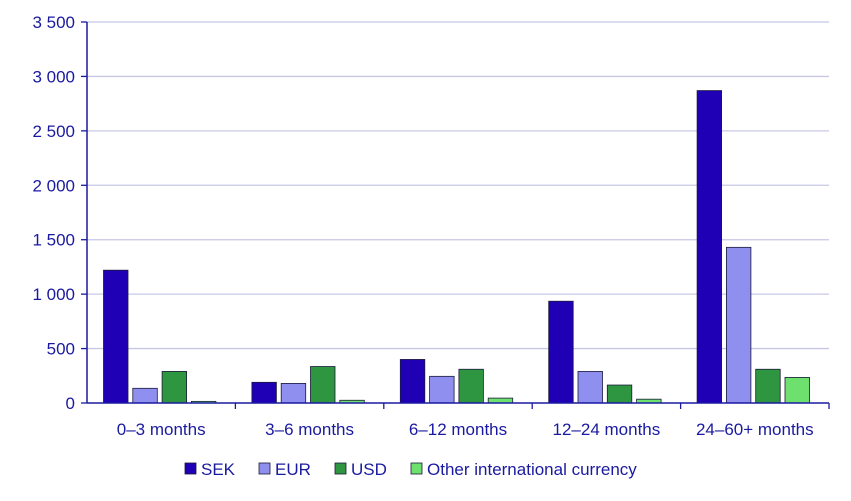 The image size is (851, 501). Describe the element at coordinates (61, 349) in the screenshot. I see `y-tick-label: 500` at that location.